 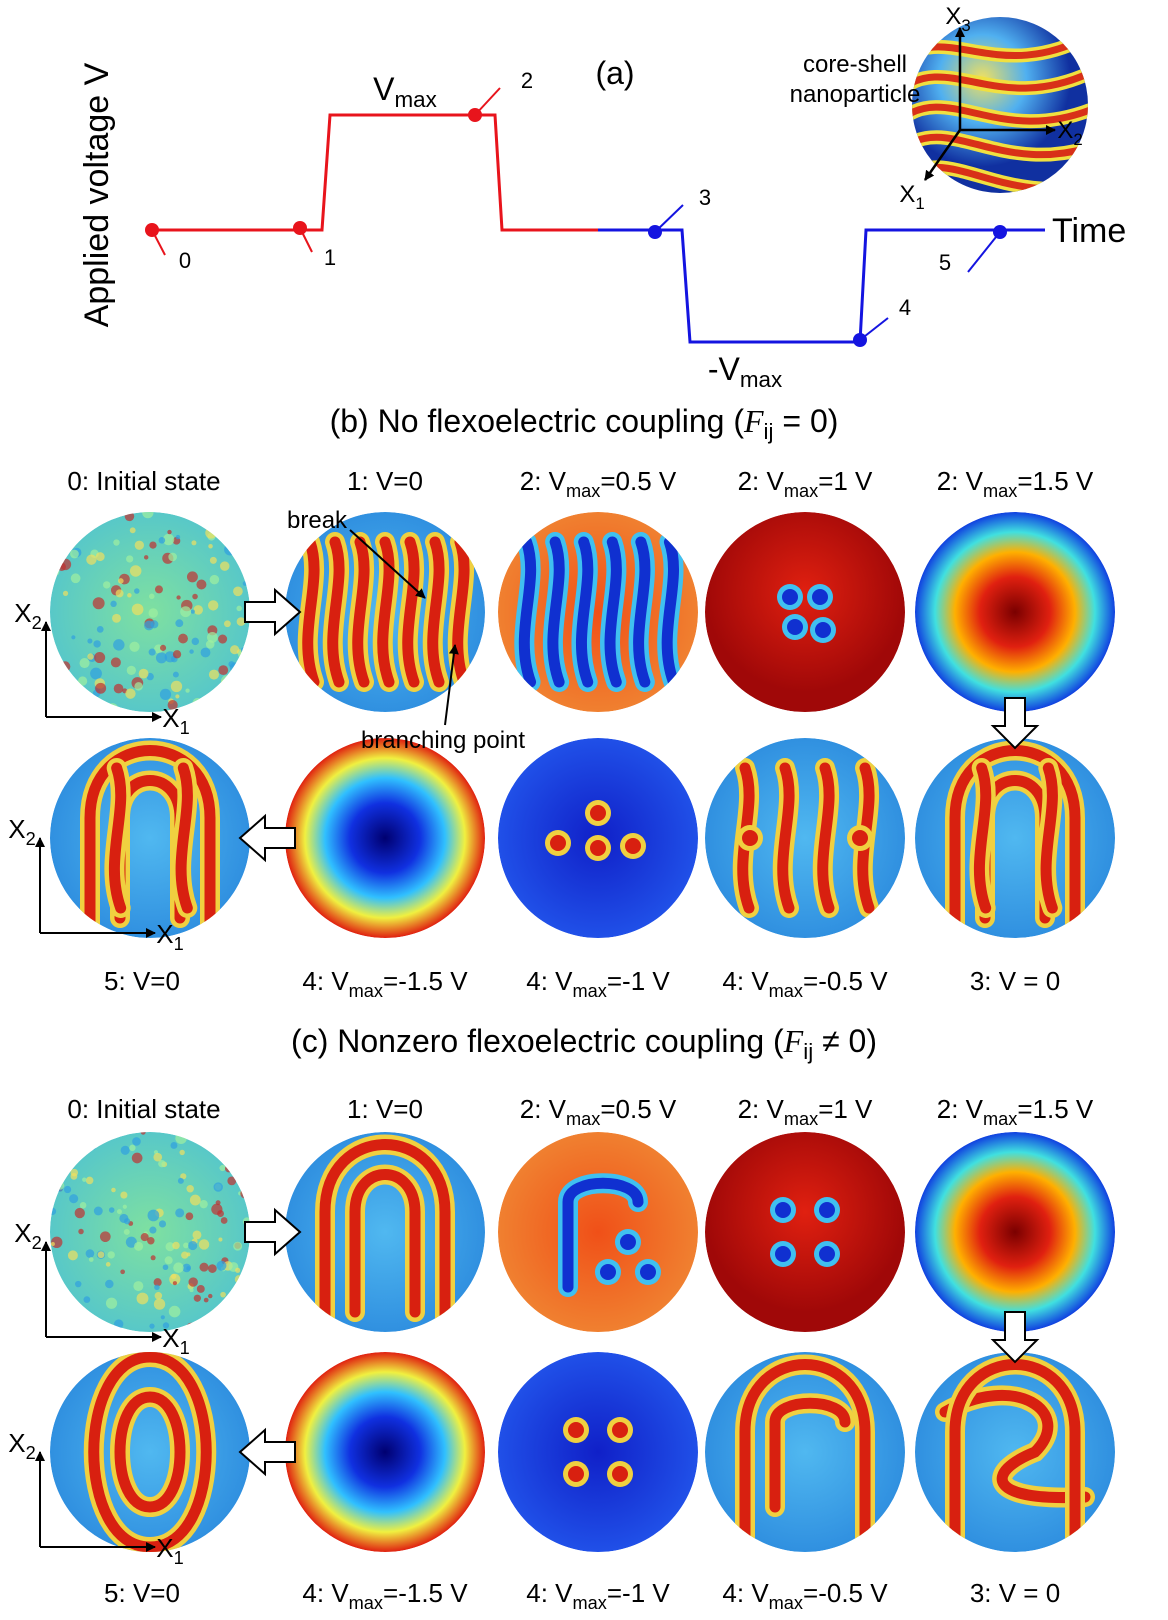 What do you see at coordinates (385, 1109) in the screenshot?
I see `image-label-text: 1: V=0` at bounding box center [385, 1109].